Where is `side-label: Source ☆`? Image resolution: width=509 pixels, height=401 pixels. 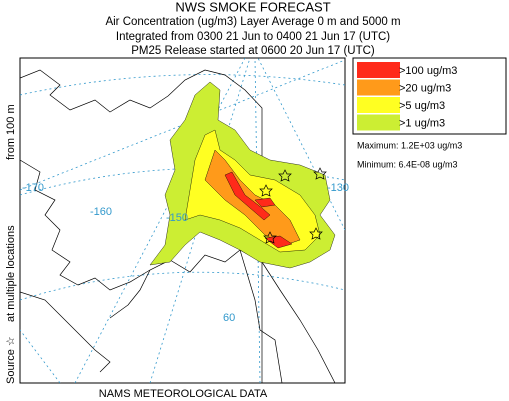
side-label: Source ☆ is located at coordinates (11, 360).